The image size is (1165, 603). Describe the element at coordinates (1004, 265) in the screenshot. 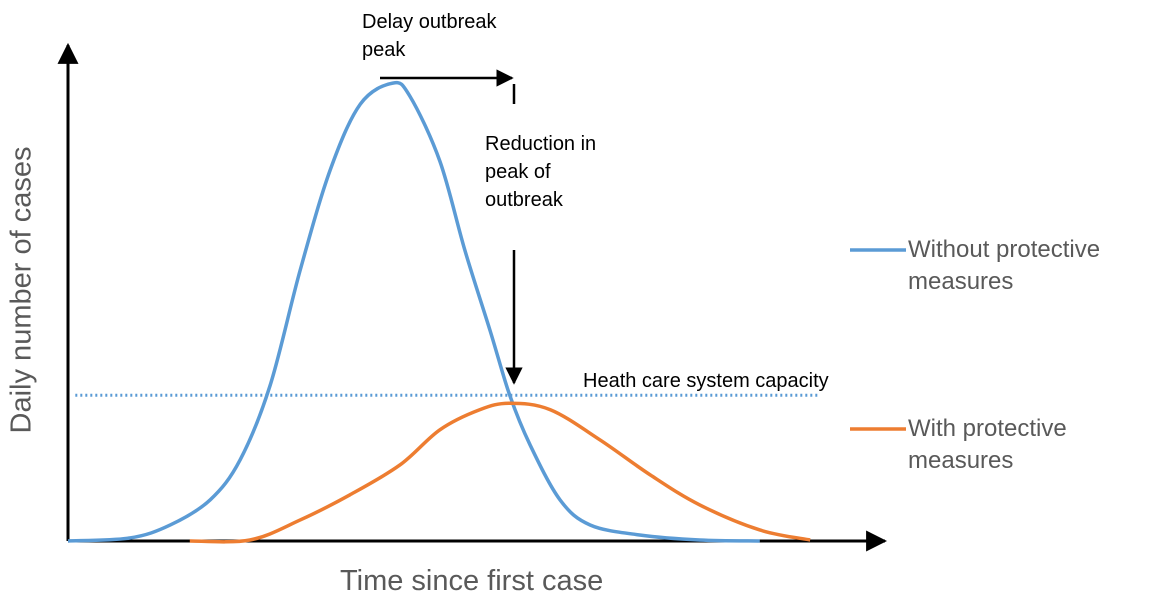

I see `legend-entry: Without protective measures` at that location.